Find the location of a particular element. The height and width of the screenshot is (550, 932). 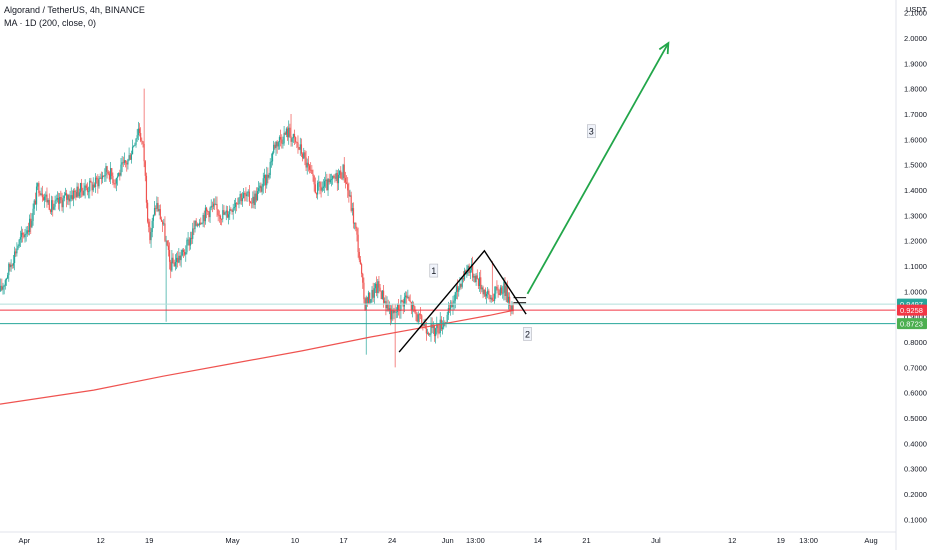

annotation-text: 1 is located at coordinates (433, 271).